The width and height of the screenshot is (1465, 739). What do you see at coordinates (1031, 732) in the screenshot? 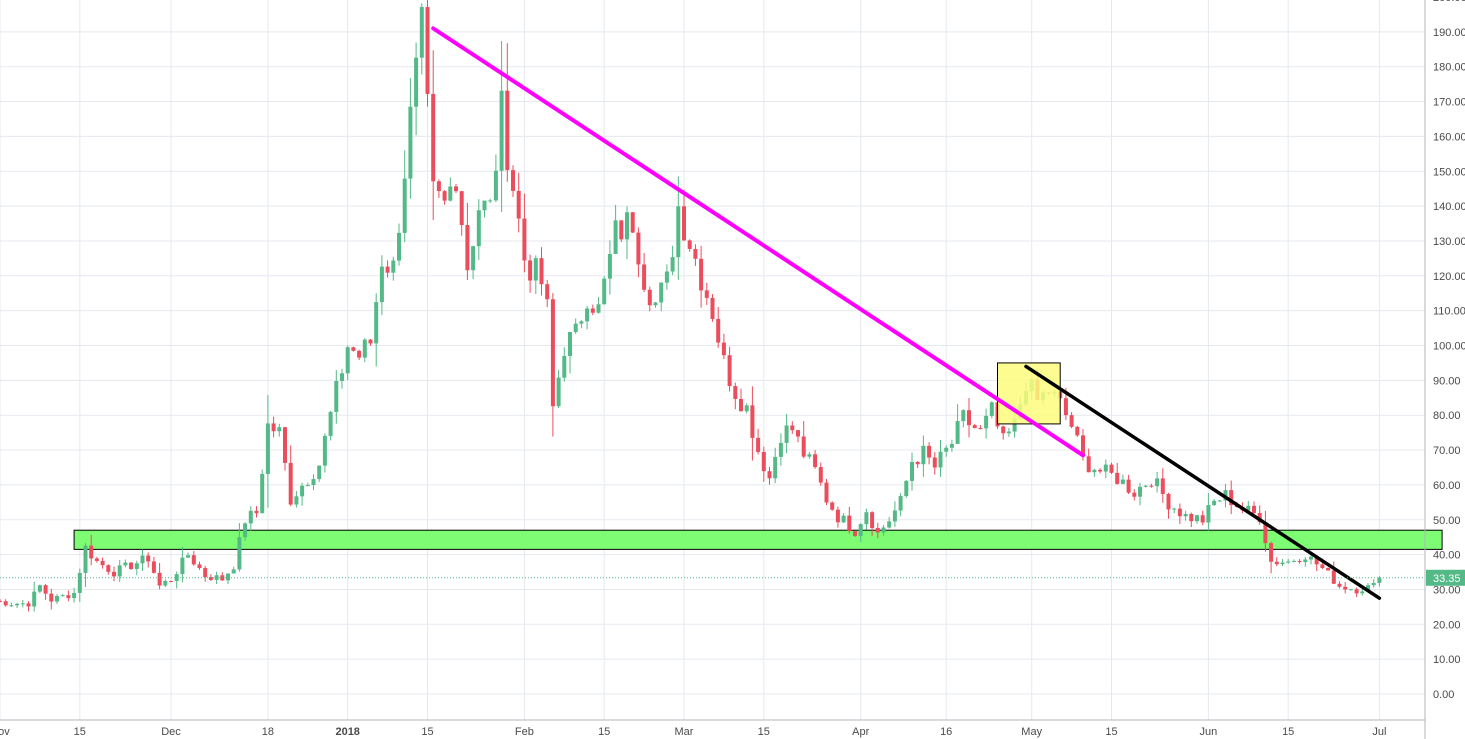
I see `x-tick-label: May` at bounding box center [1031, 732].